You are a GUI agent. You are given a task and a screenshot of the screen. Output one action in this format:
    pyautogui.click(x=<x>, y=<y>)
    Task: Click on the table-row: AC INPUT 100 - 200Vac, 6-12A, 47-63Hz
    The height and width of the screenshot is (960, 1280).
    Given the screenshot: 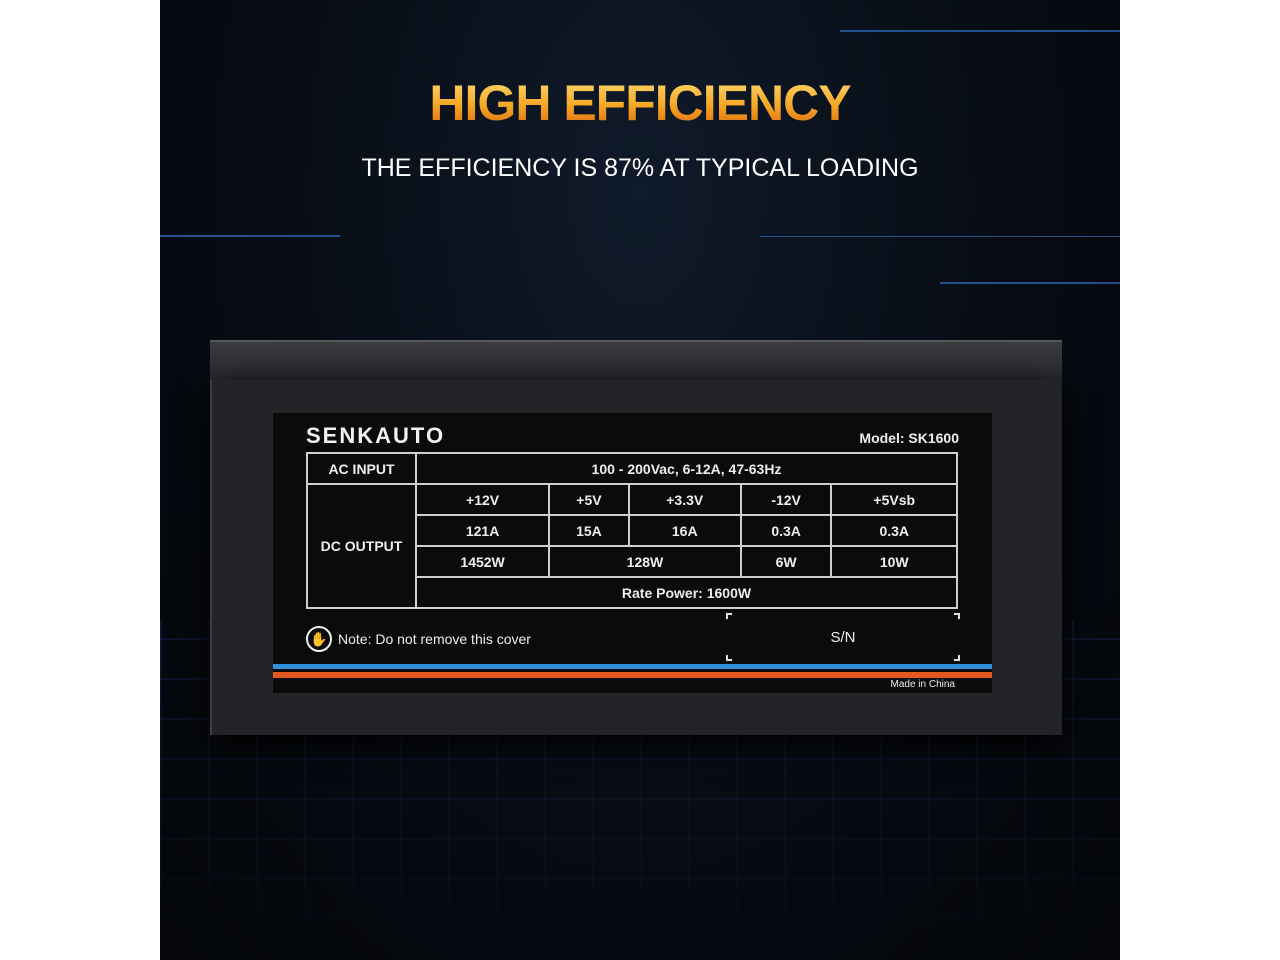 What is the action you would take?
    pyautogui.click(x=632, y=468)
    